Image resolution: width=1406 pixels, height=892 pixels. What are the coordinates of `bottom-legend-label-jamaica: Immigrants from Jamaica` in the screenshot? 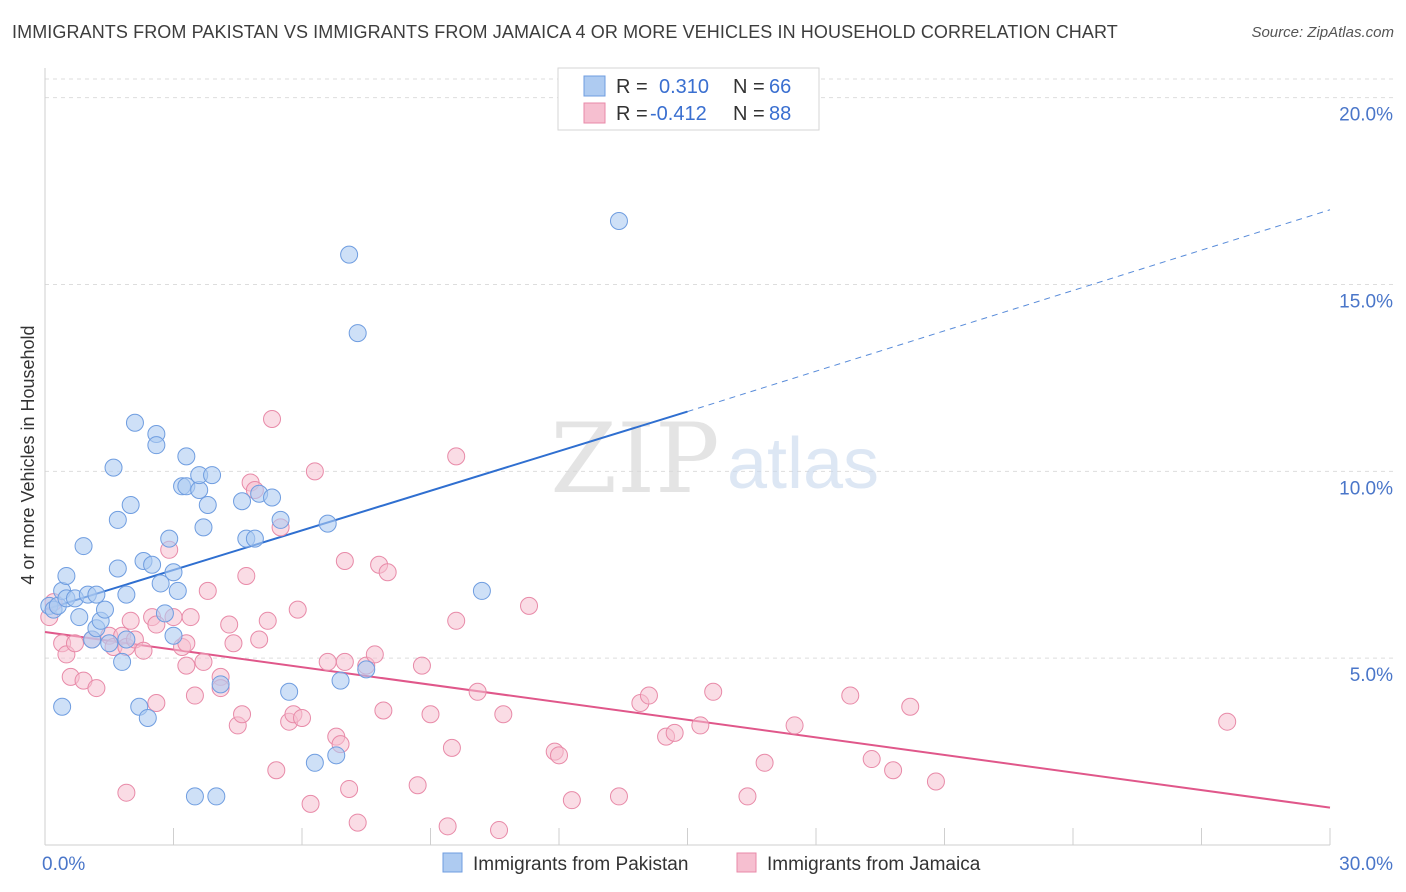 It's located at (874, 864).